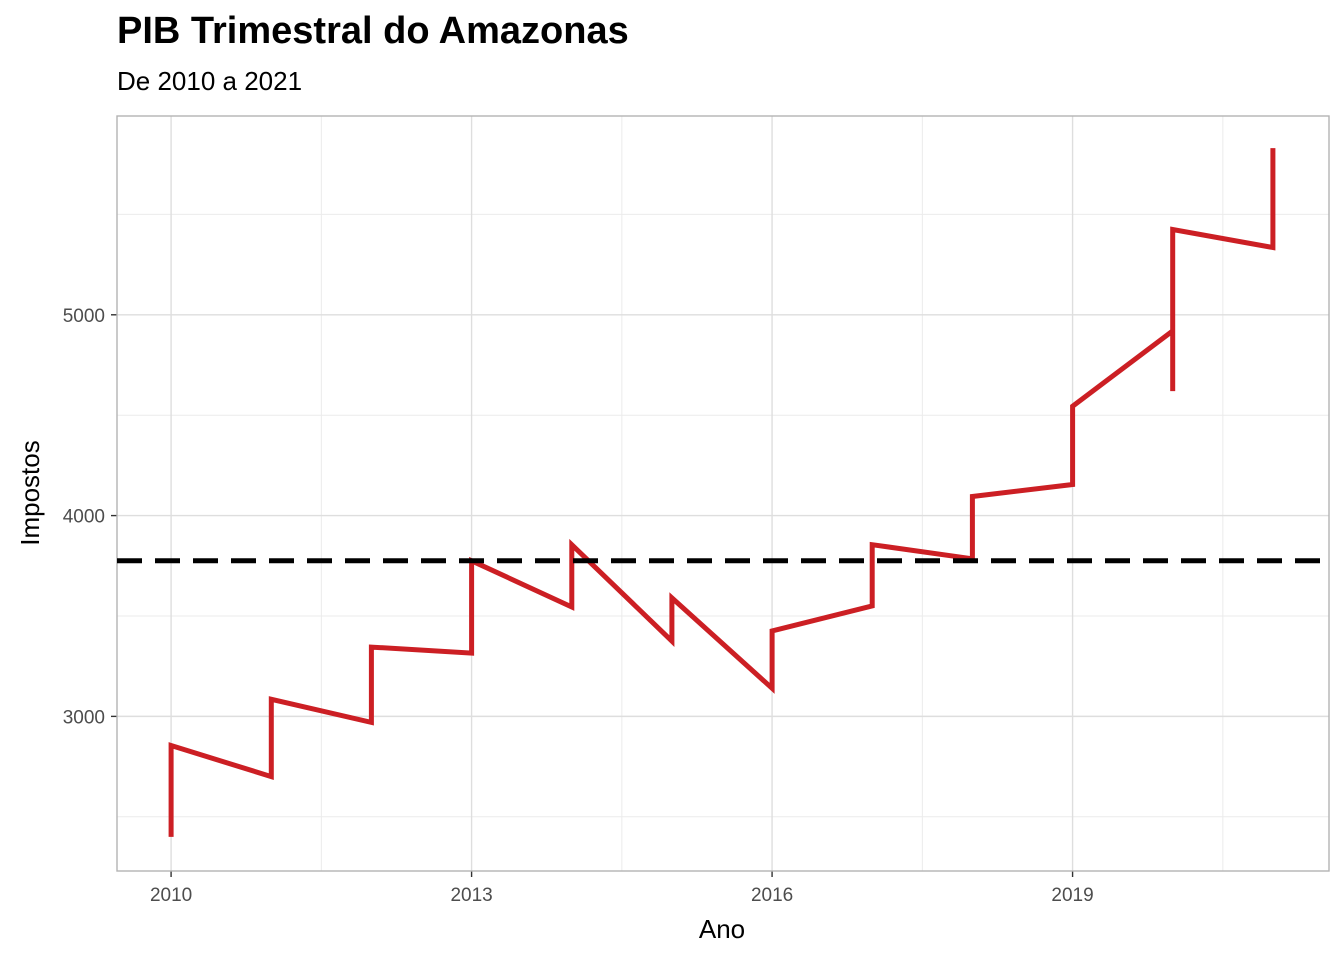  Describe the element at coordinates (84, 316) in the screenshot. I see `y-tick-label: 5000` at that location.